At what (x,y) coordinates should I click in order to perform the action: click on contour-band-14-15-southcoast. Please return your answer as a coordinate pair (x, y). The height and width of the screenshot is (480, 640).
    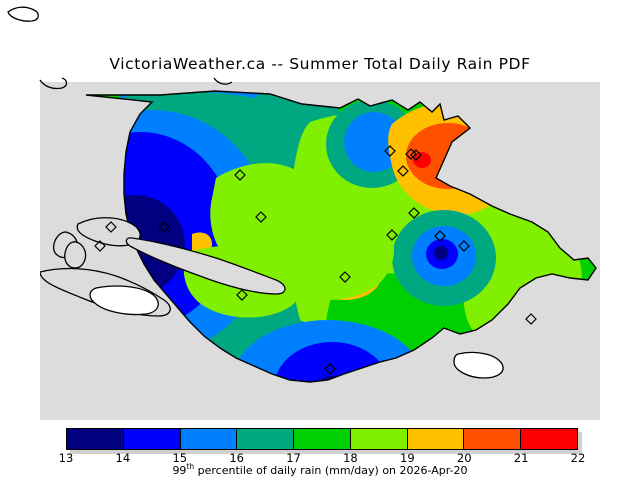
    Looking at the image, I should click on (332, 362).